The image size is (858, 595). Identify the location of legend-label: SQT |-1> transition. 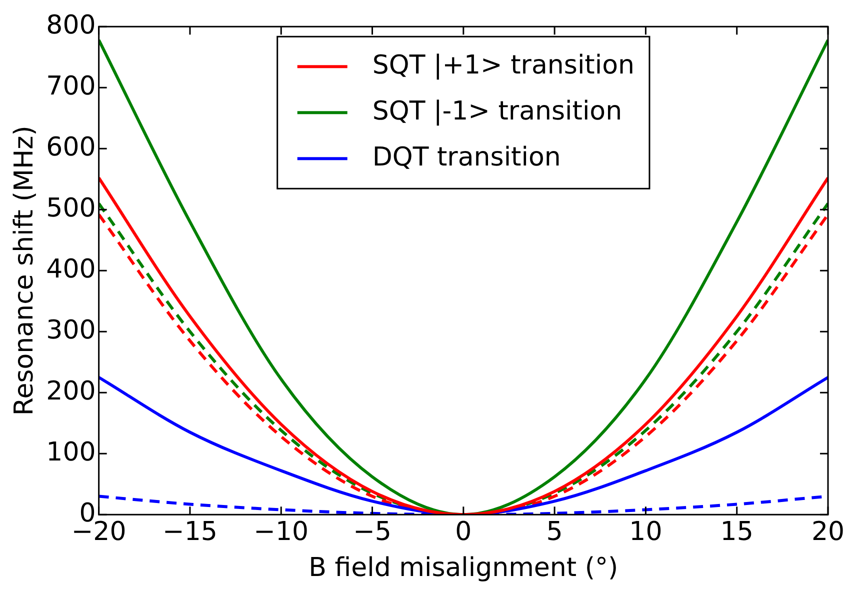
(497, 111).